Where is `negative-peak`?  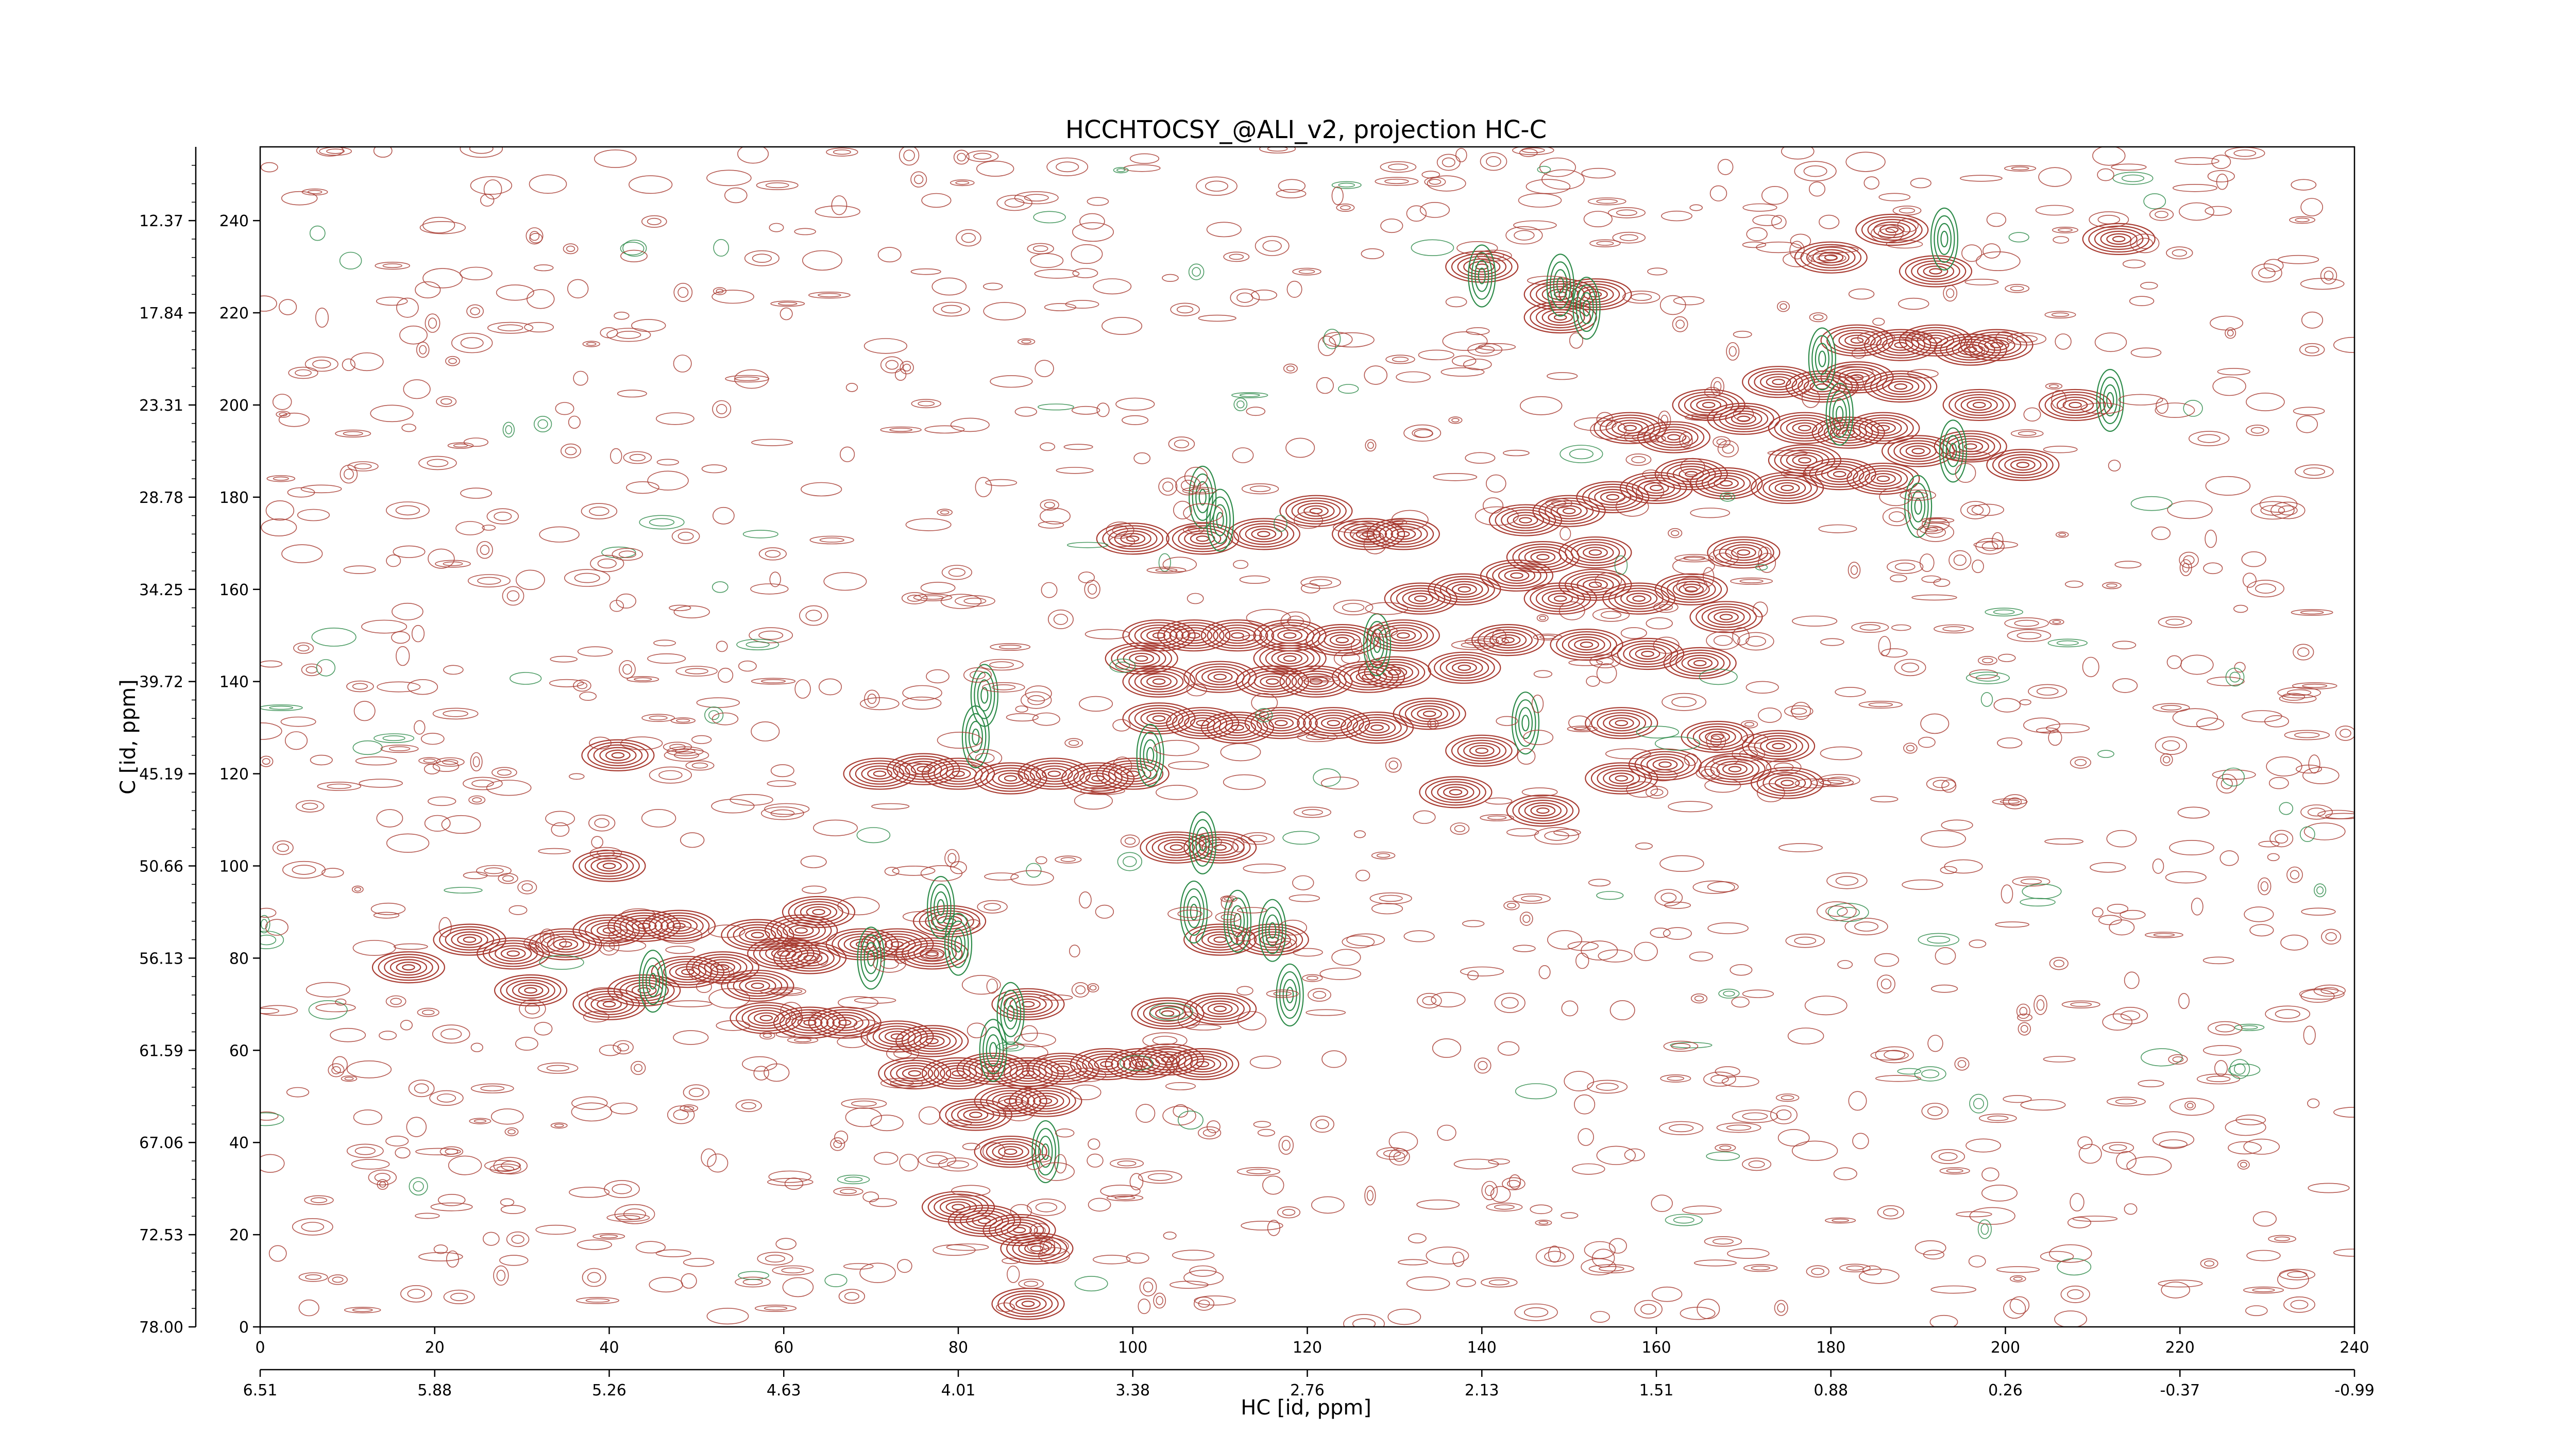
negative-peak is located at coordinates (1220, 520).